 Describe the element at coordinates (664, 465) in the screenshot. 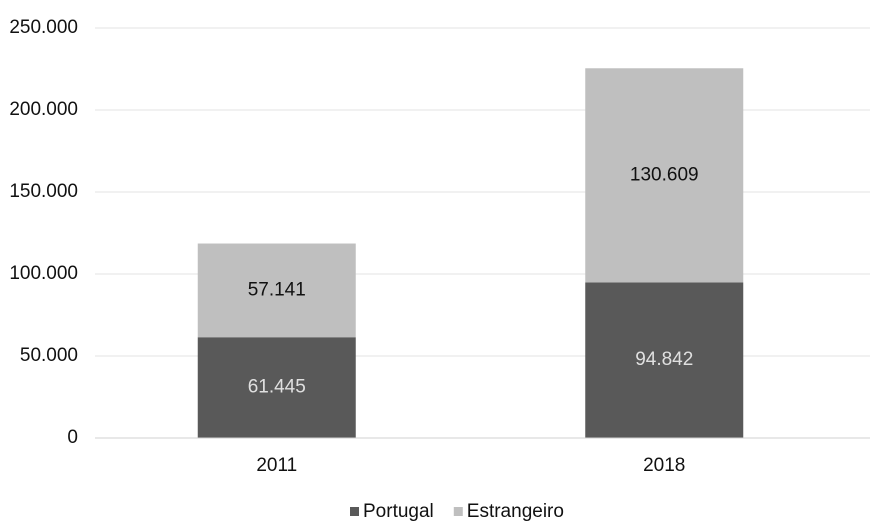

I see `x-tick-label: 2018` at that location.